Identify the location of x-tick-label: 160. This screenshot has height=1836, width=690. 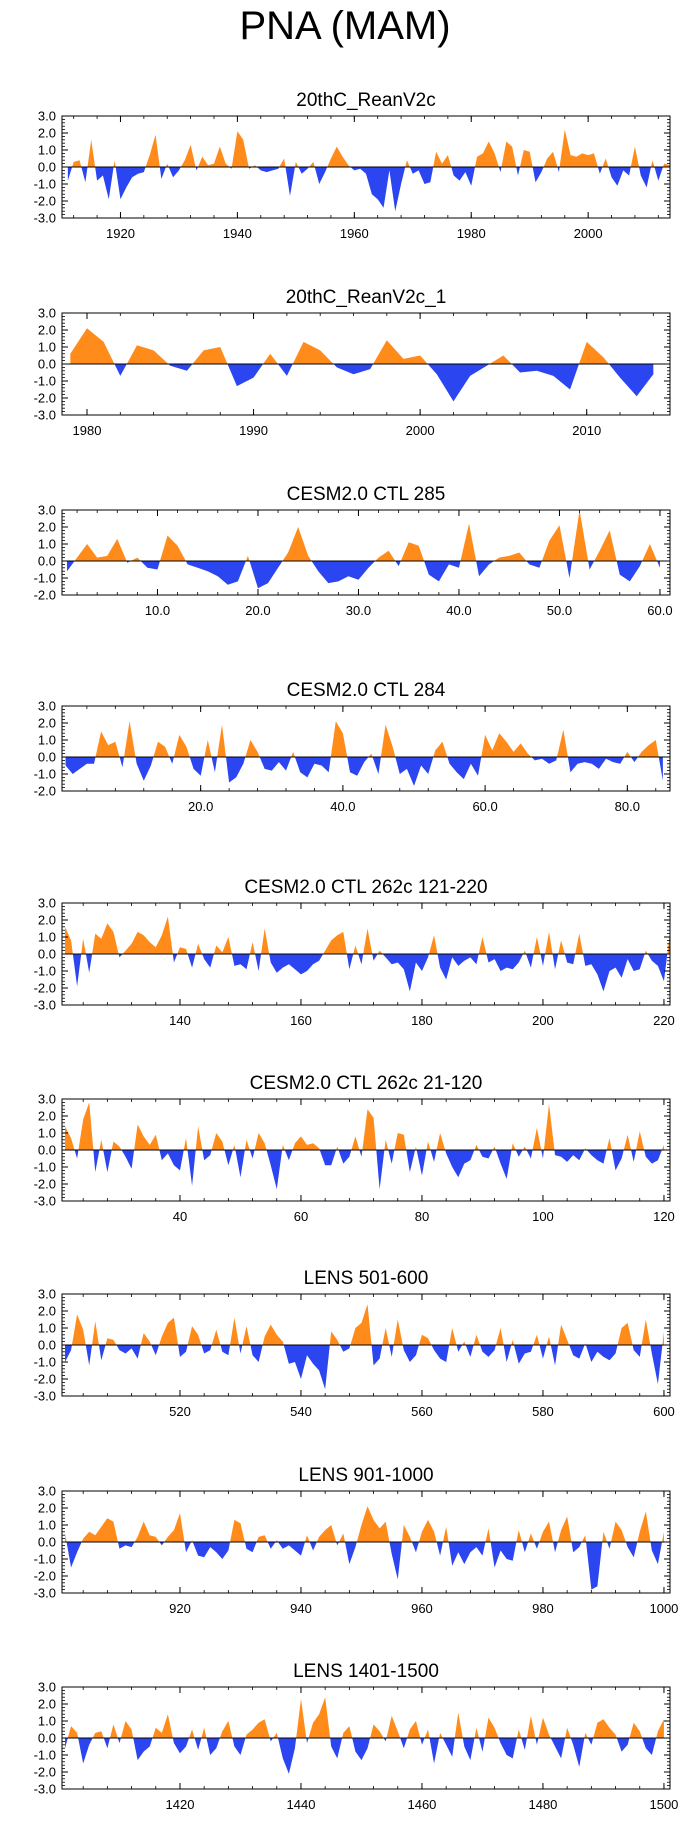
(301, 1020).